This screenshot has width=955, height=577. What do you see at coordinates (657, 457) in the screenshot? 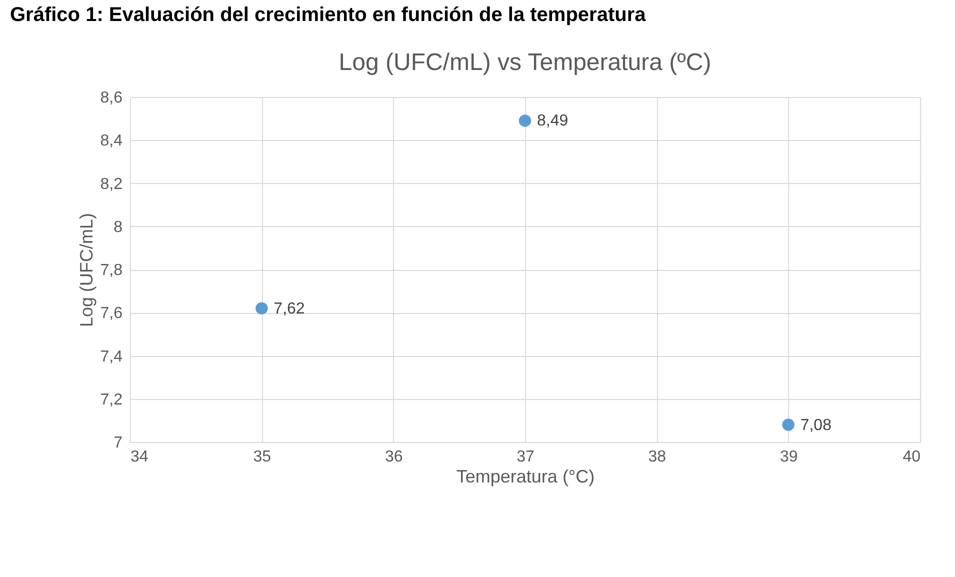
I see `x-tick-label: 38` at bounding box center [657, 457].